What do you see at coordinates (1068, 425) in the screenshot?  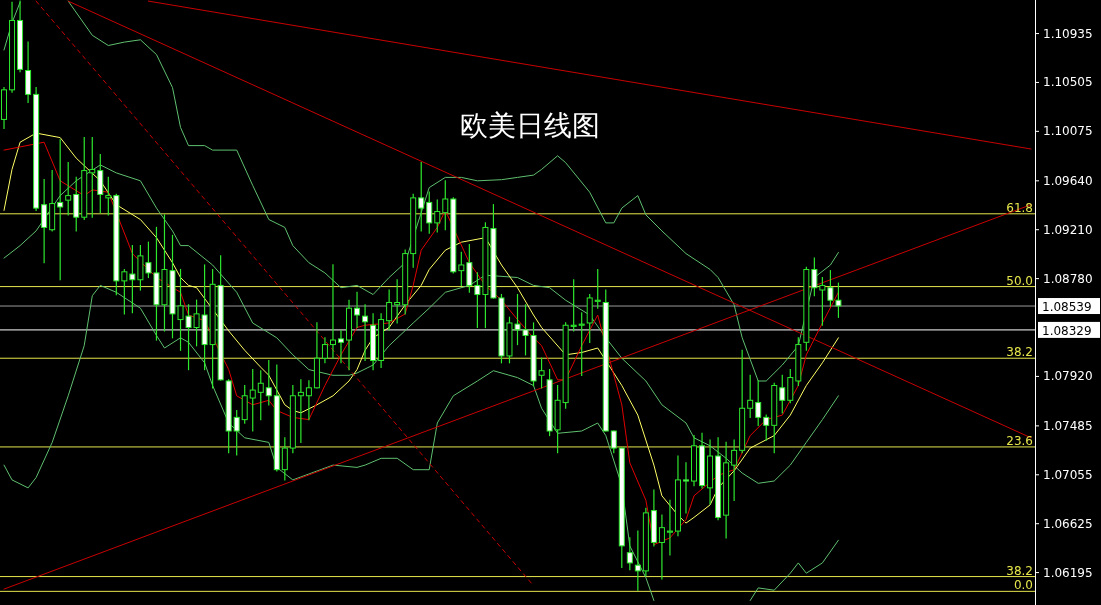 I see `y-tick-label: 1.07485` at bounding box center [1068, 425].